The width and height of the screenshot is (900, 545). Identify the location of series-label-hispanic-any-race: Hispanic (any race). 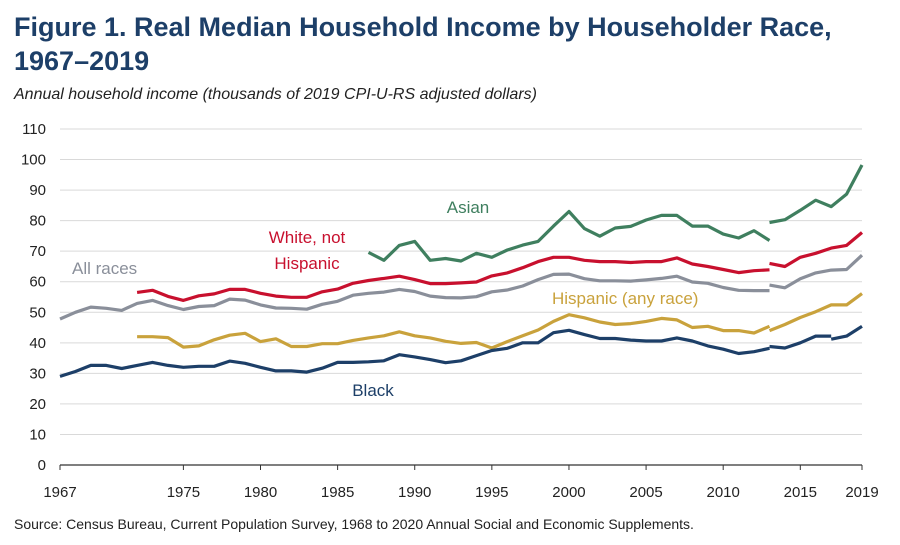
(625, 298).